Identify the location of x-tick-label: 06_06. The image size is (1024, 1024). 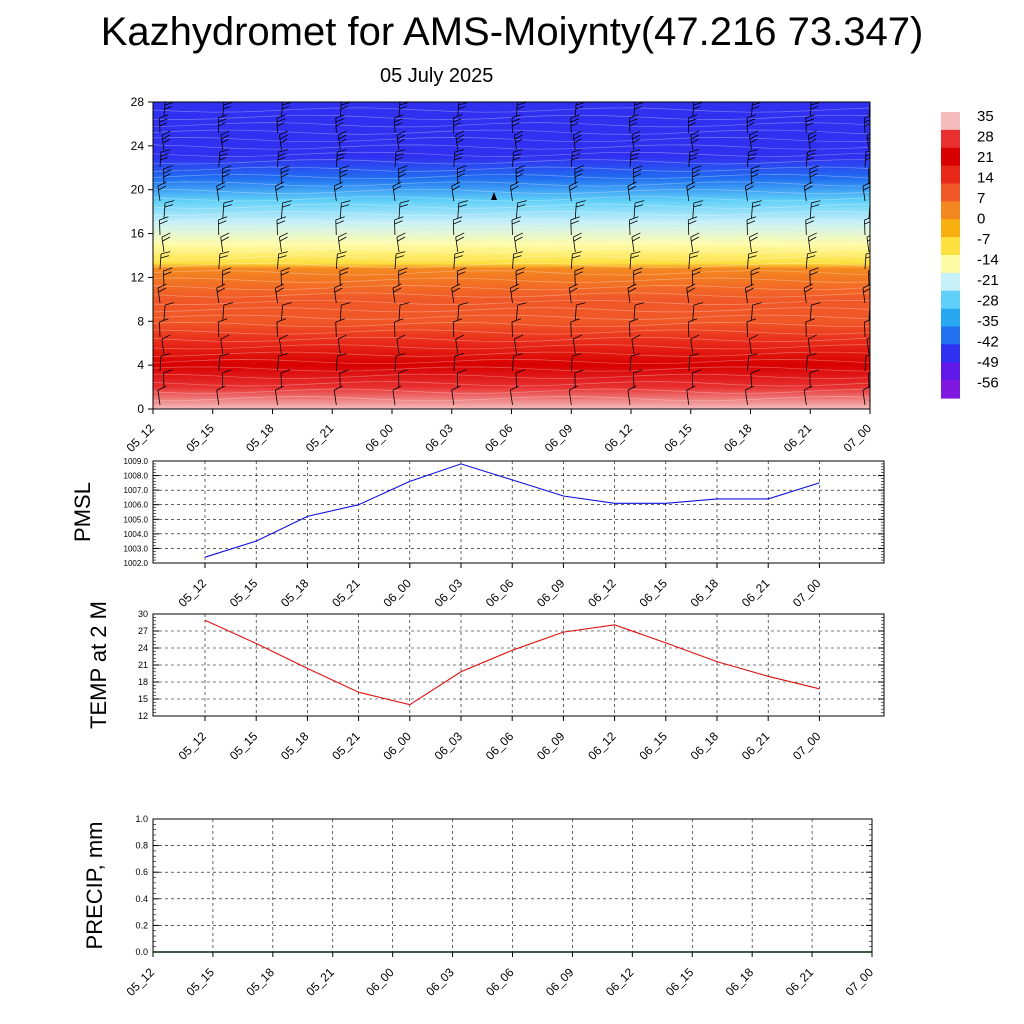
(499, 438).